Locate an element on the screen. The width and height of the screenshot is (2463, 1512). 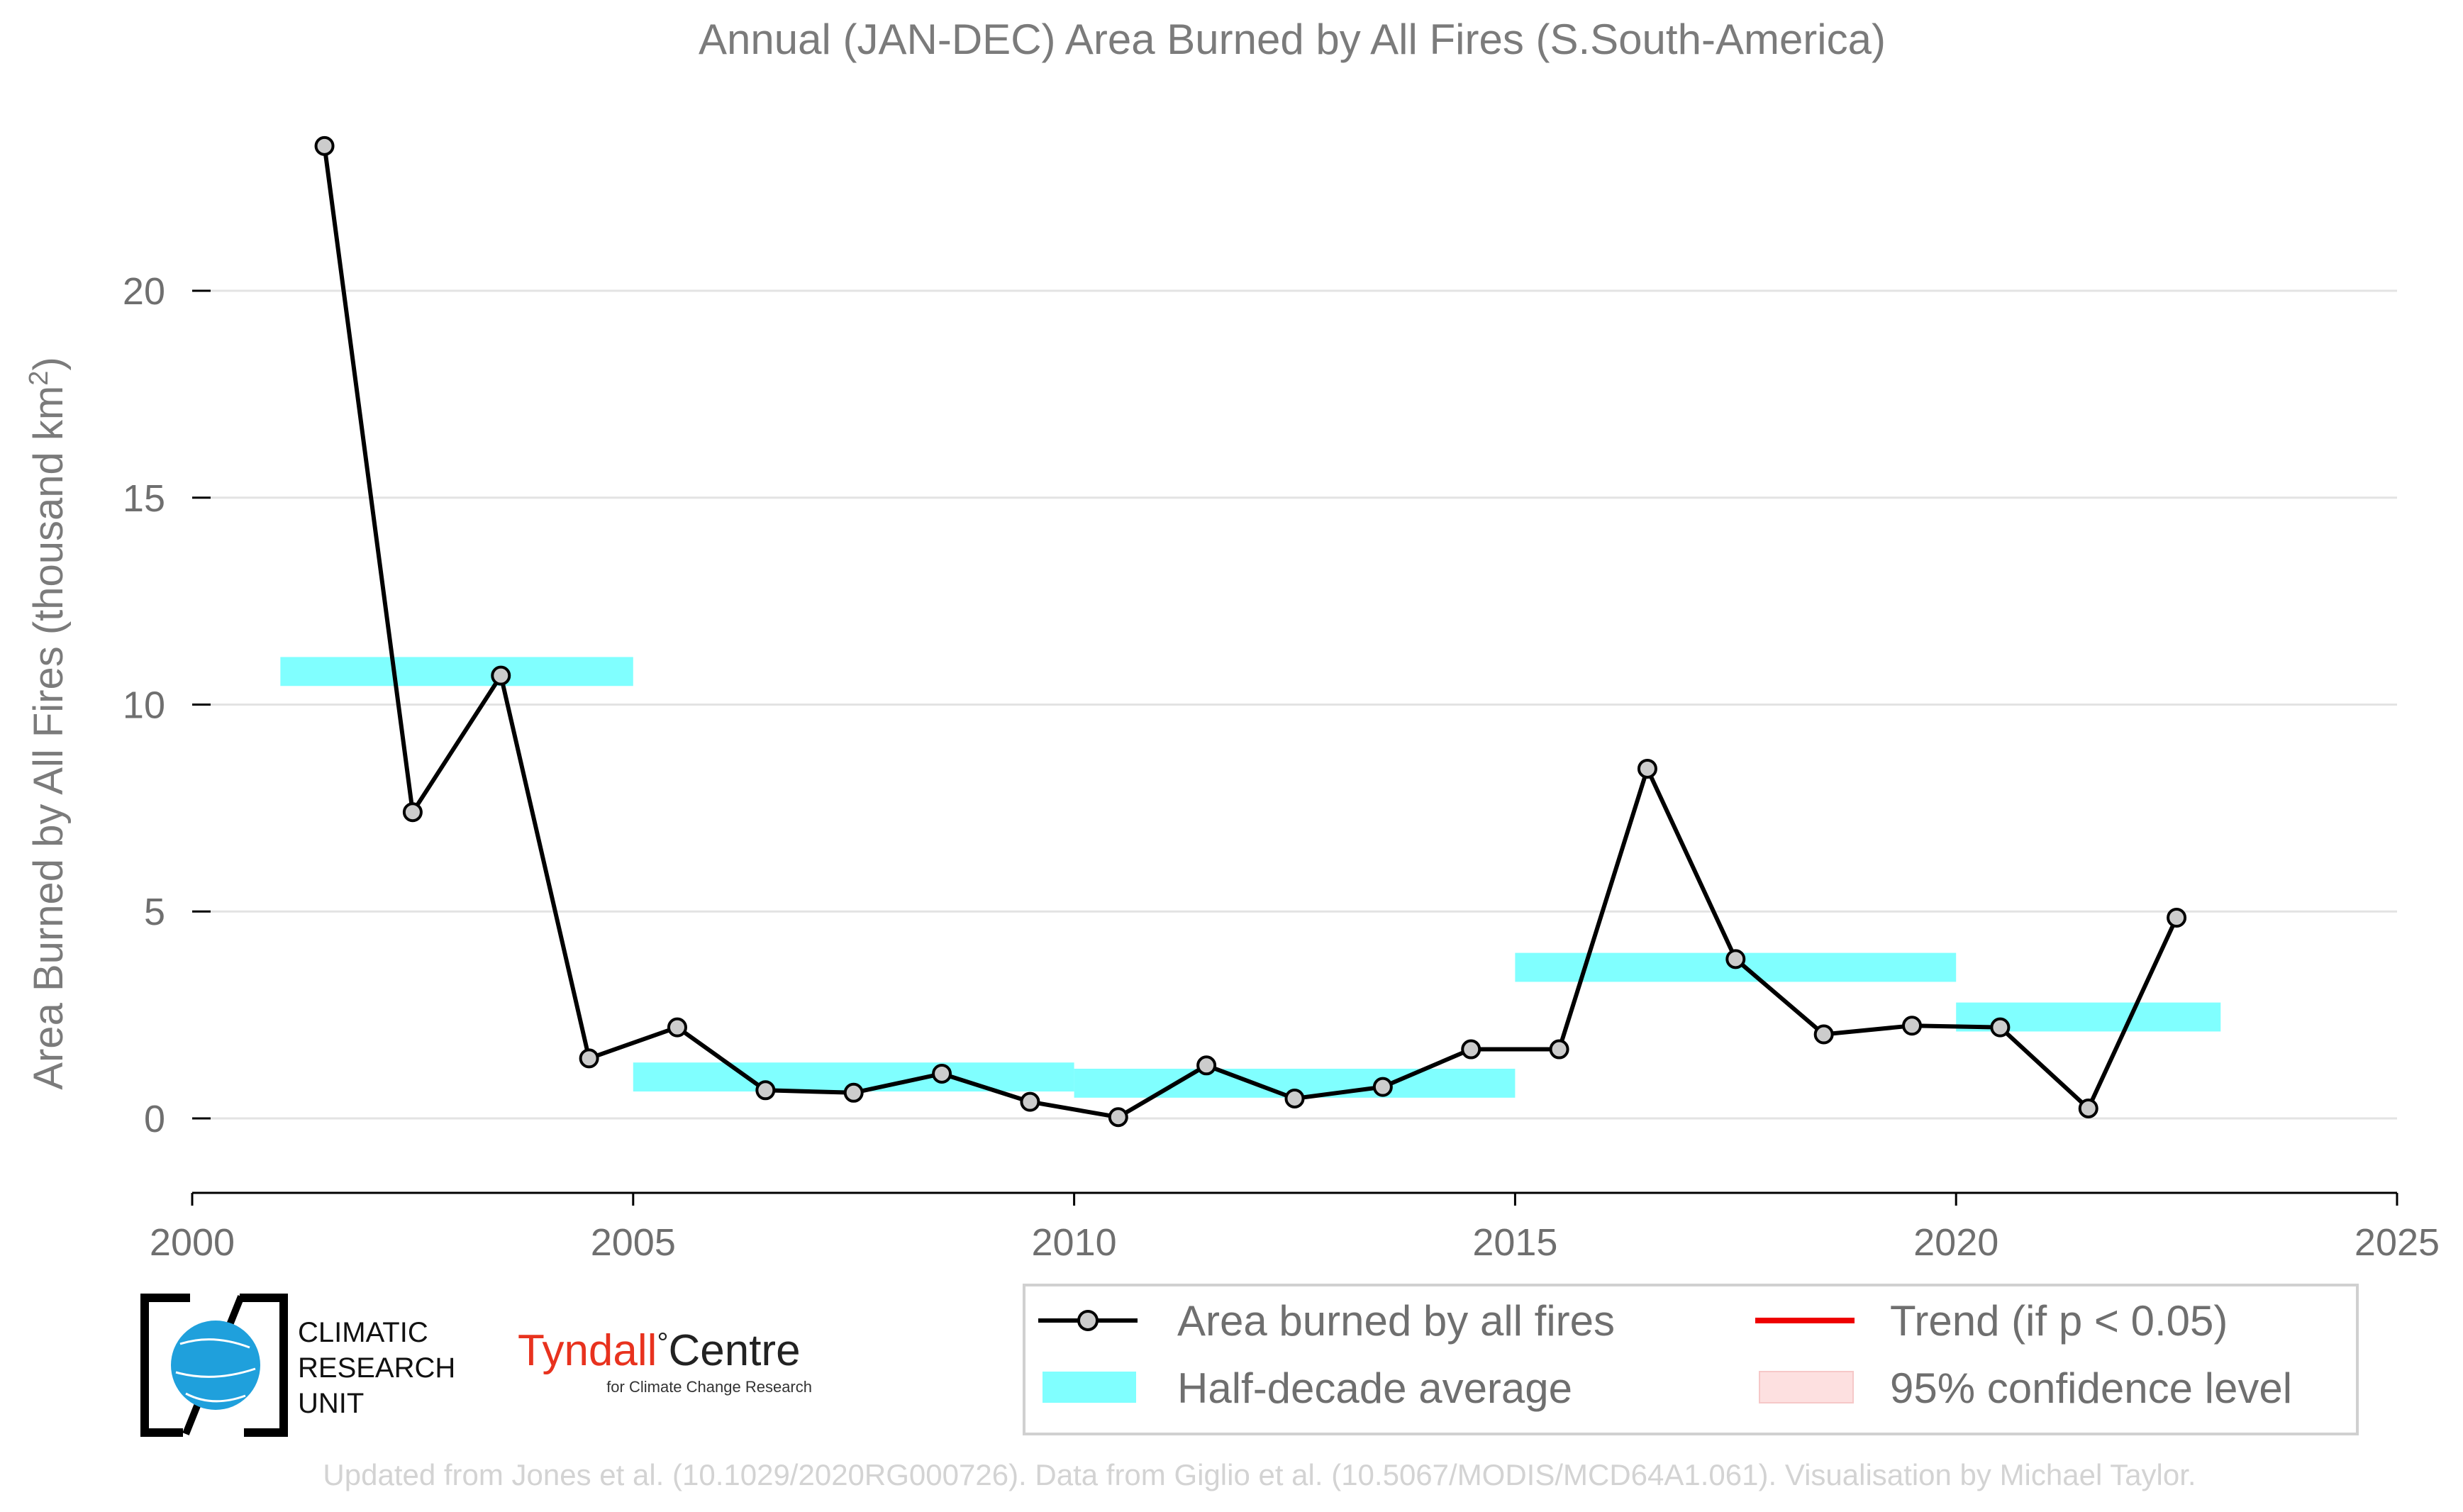
data-point-2022.5 is located at coordinates (2177, 918).